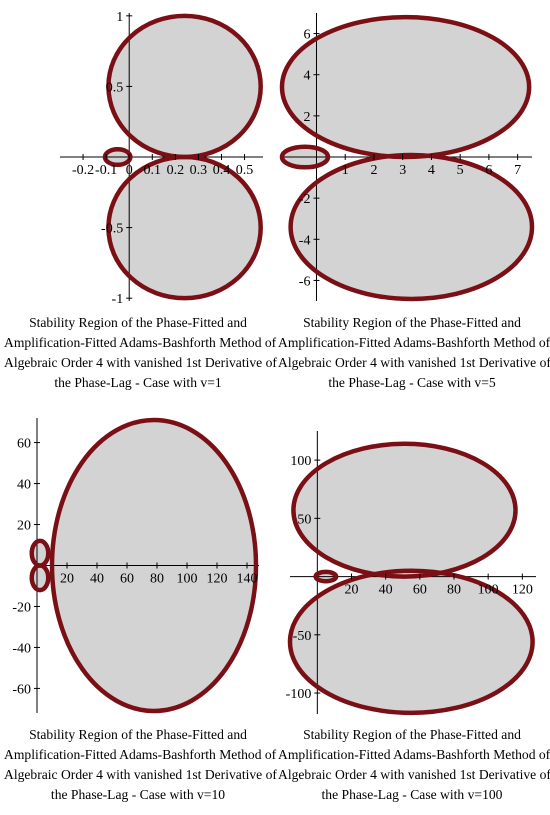 This screenshot has width=550, height=815. Describe the element at coordinates (21, 607) in the screenshot. I see `y-tick-label: -20` at that location.